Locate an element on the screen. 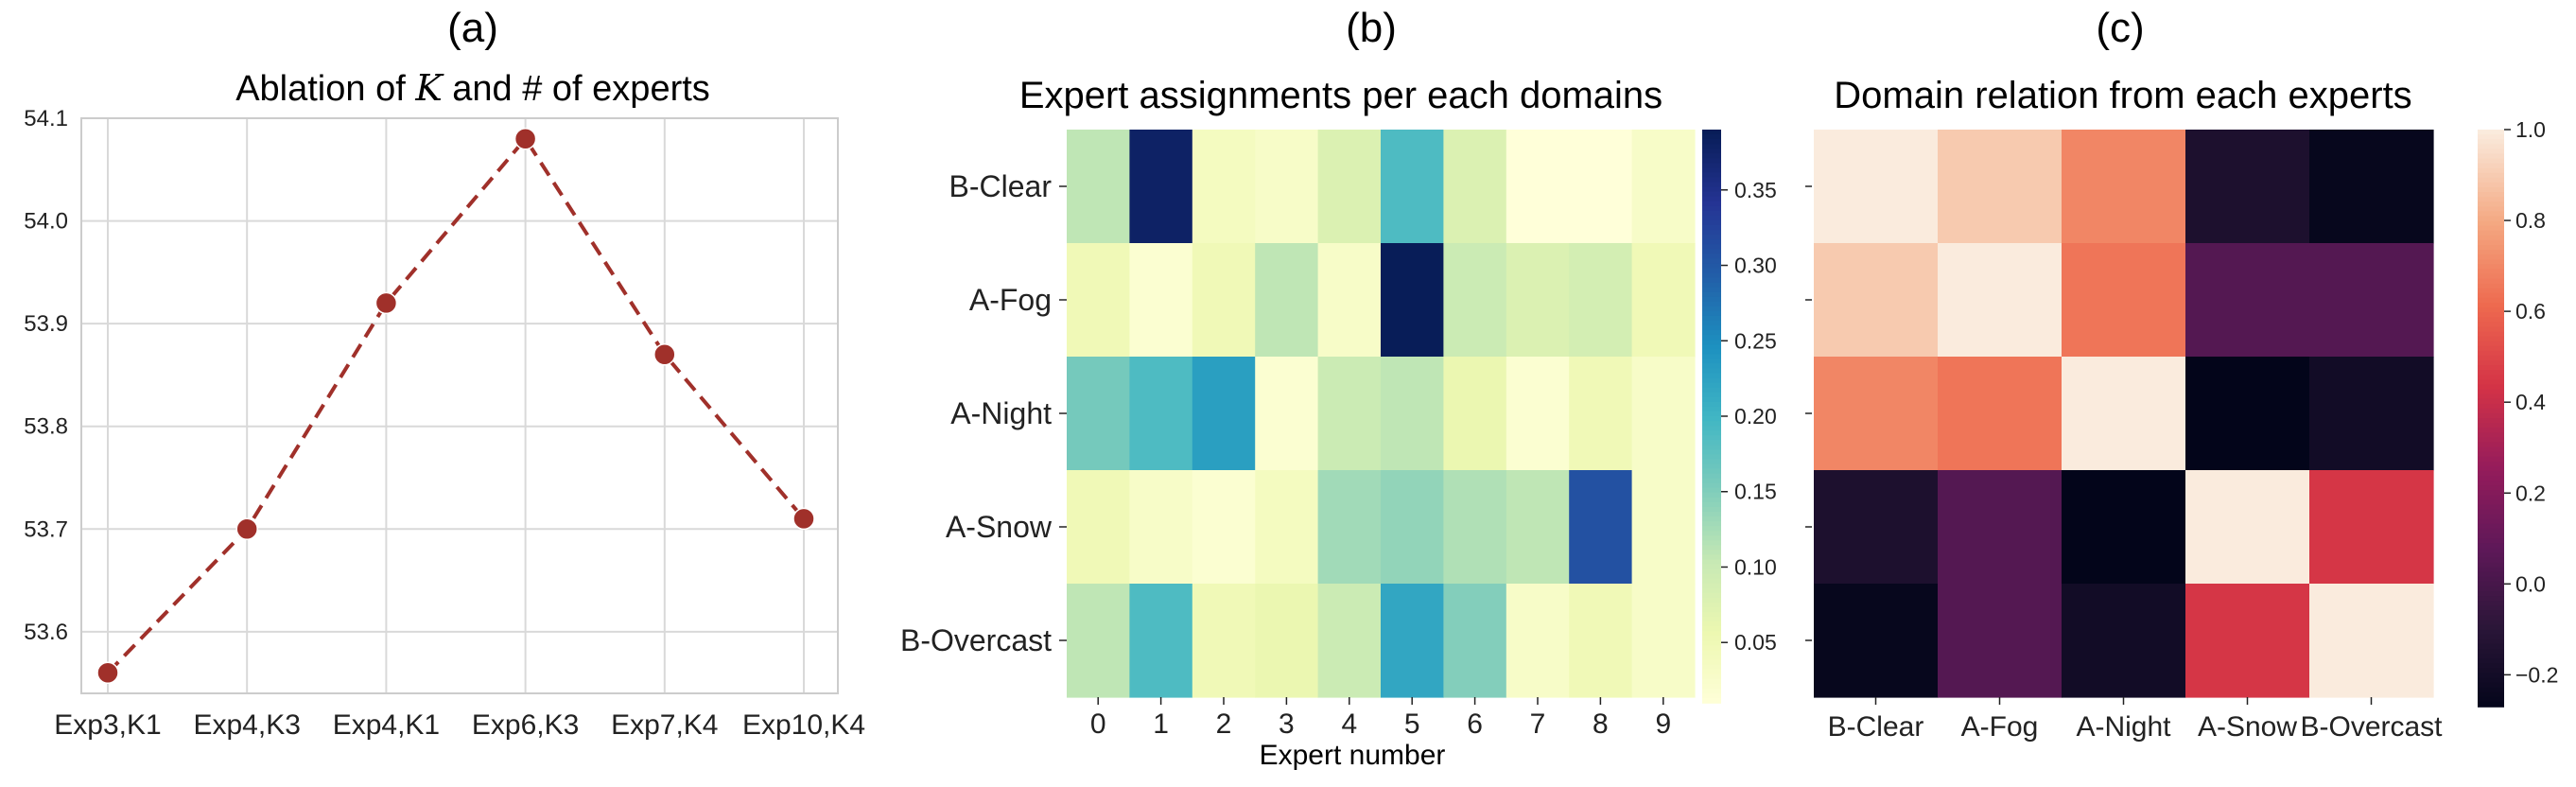 The height and width of the screenshot is (787, 2576). expert-heatmap-y-ticks: B-Clear A-Fog A-Night A-Snow B-Overcast is located at coordinates (984, 413).